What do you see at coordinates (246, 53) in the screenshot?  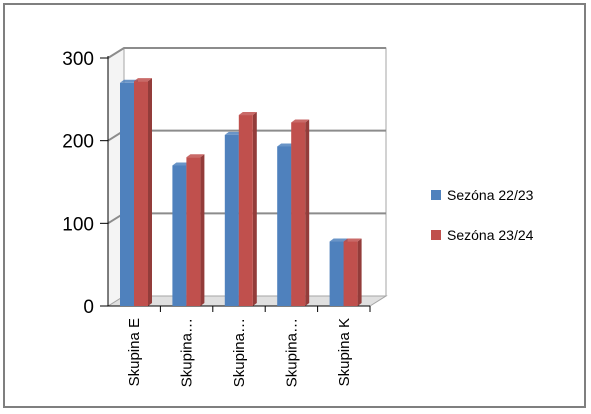 I see `gridline` at bounding box center [246, 53].